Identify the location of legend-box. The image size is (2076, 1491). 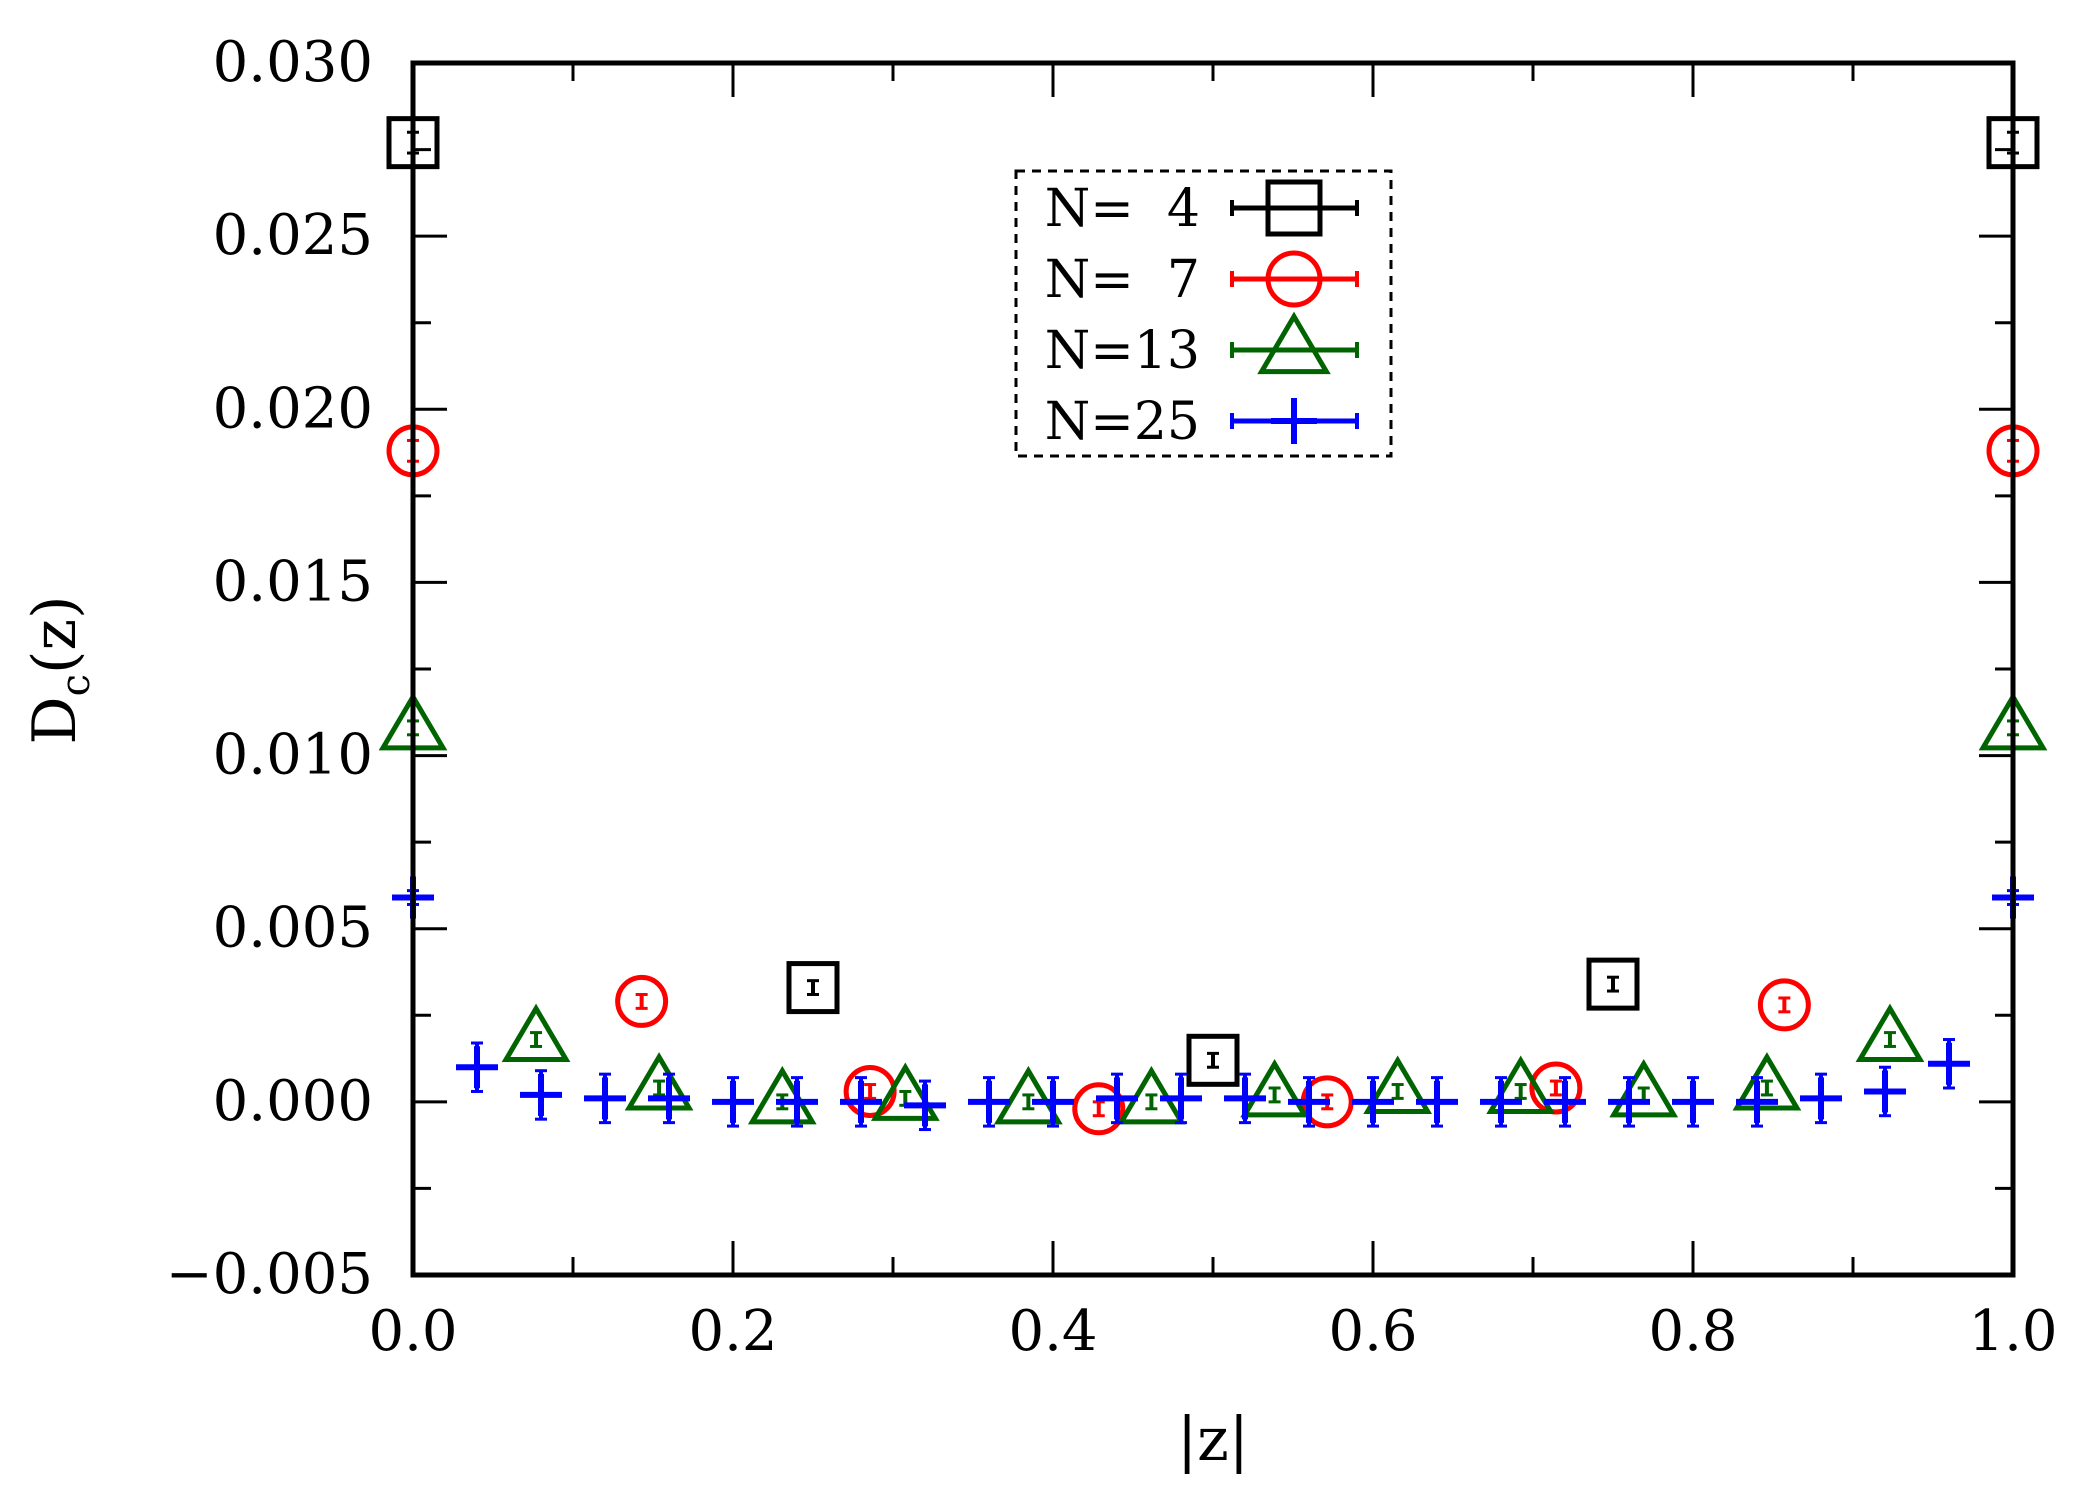
(1203, 313).